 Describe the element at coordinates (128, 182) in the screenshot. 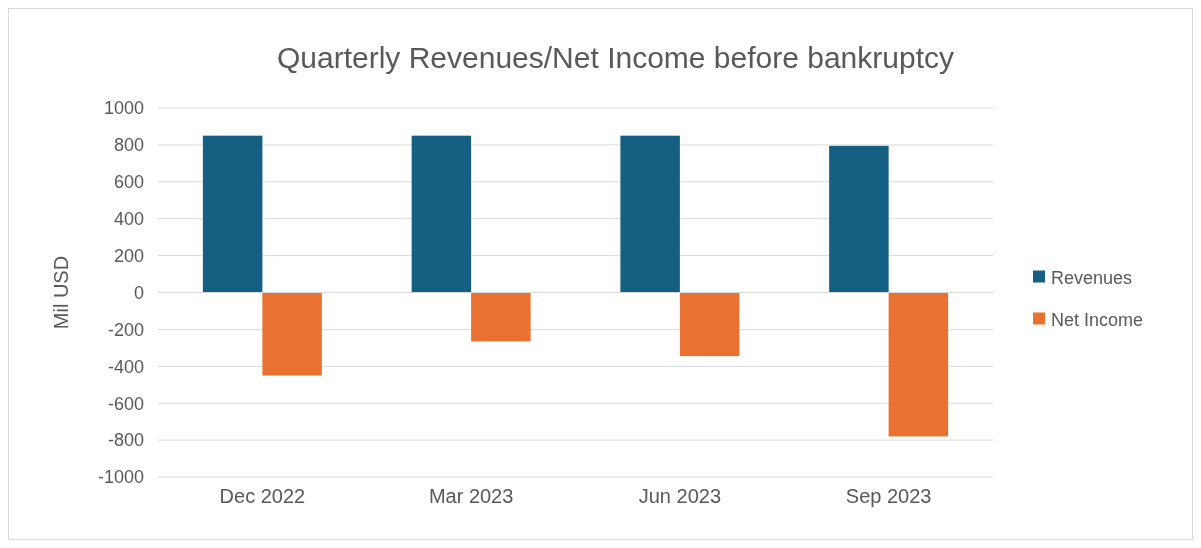

I see `y-tick-label: 600` at that location.